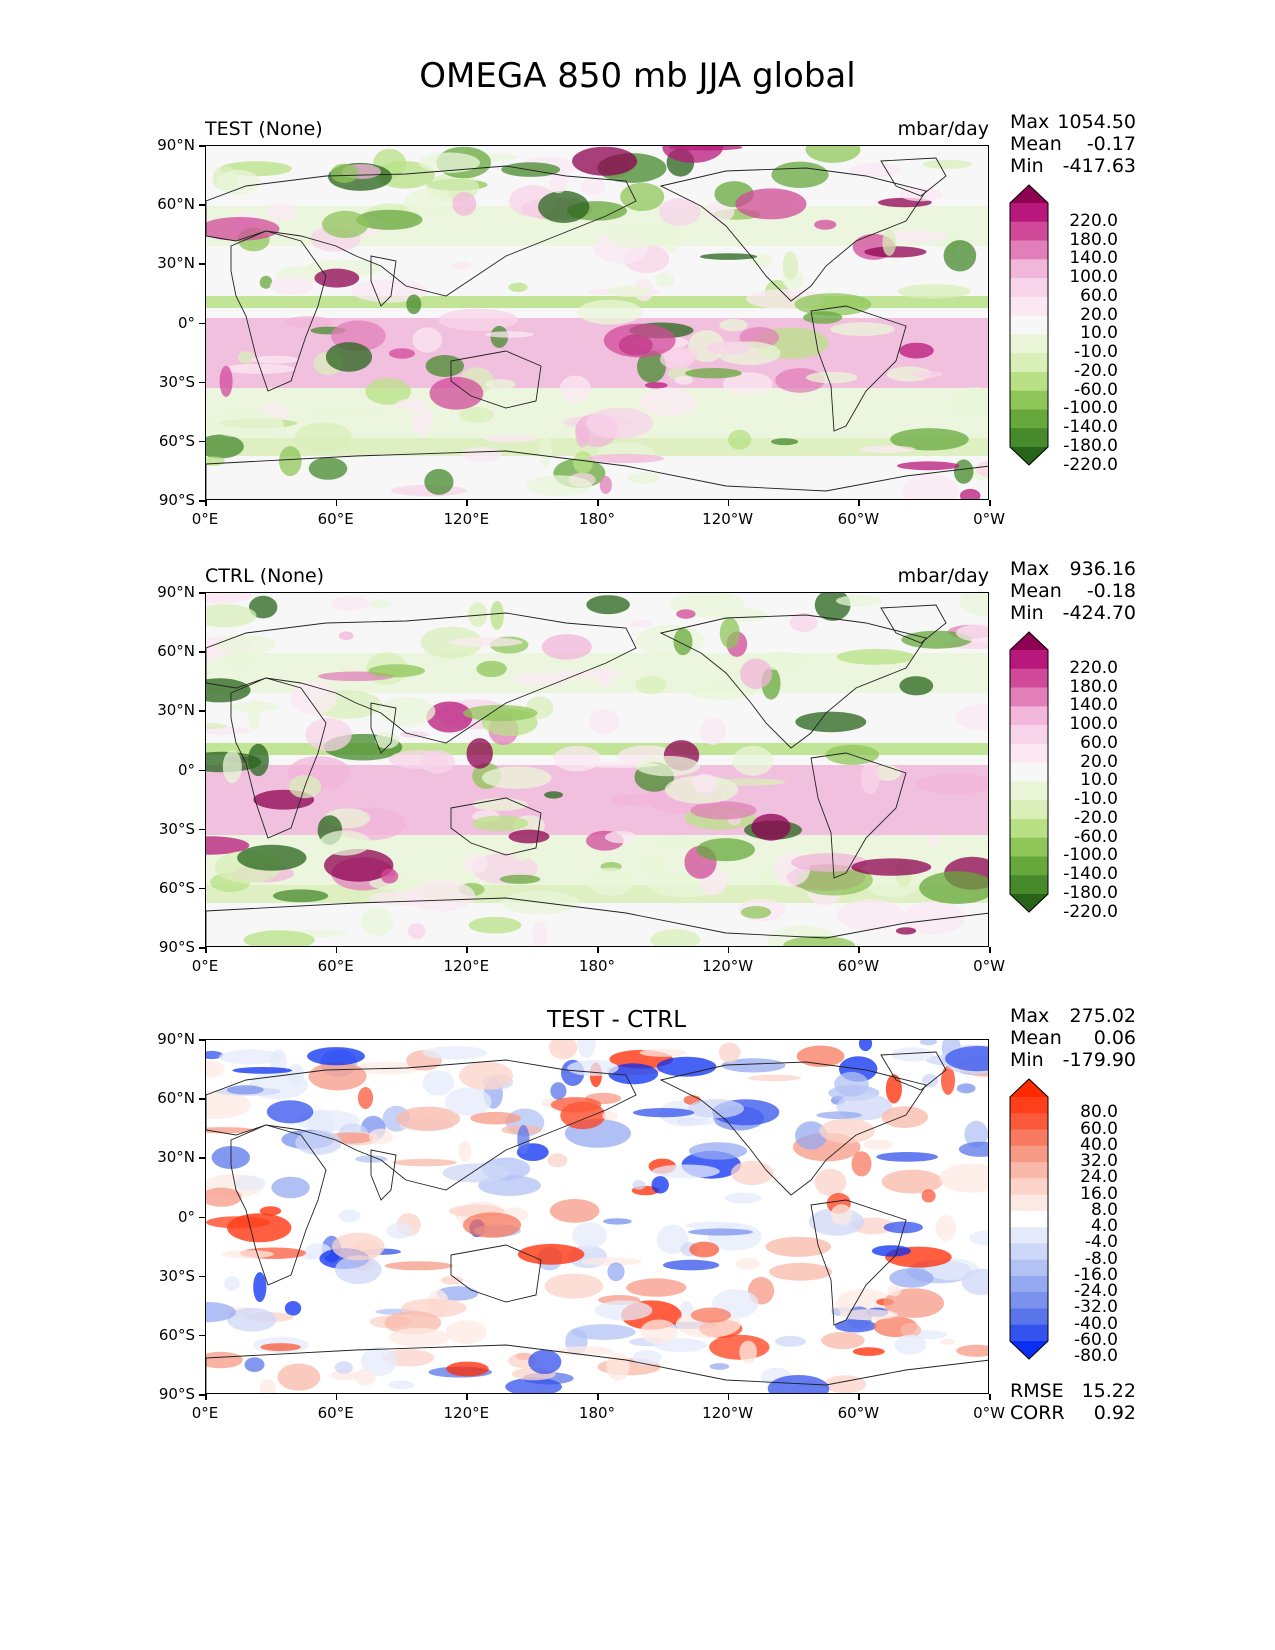  I want to click on metrics-block: RMSE 15.22 CORR 0.92, so click(1073, 1402).